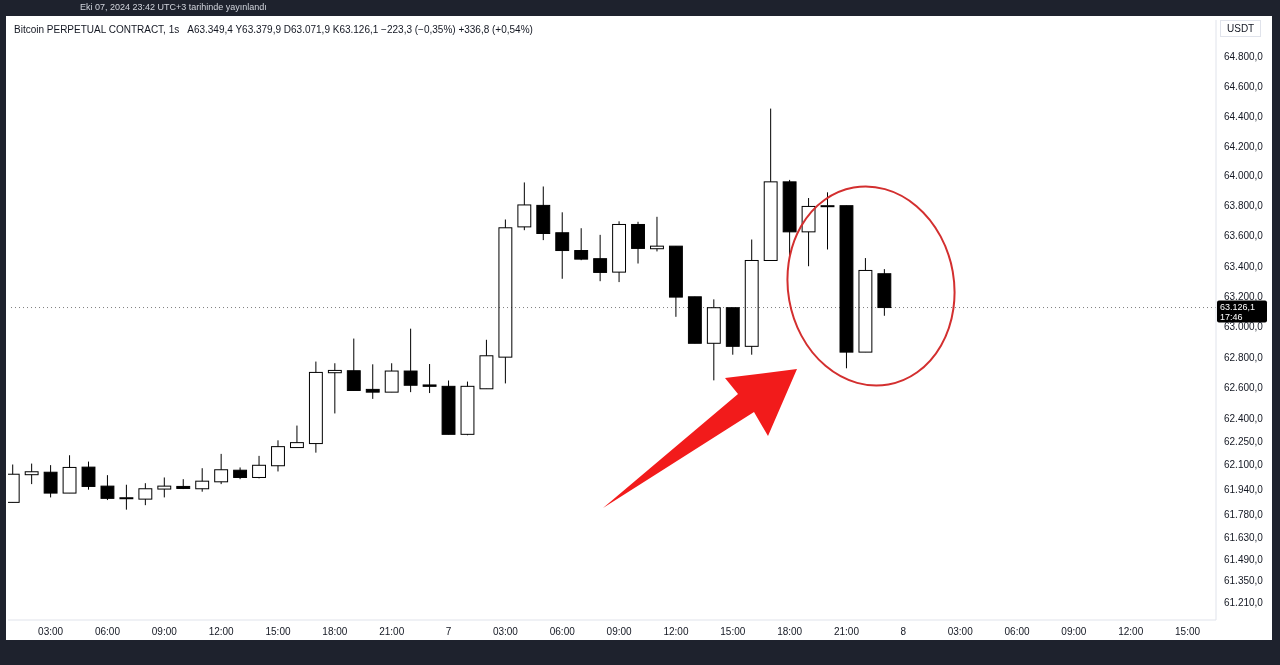  What do you see at coordinates (1244, 146) in the screenshot?
I see `y-tick-label: 64.200,0` at bounding box center [1244, 146].